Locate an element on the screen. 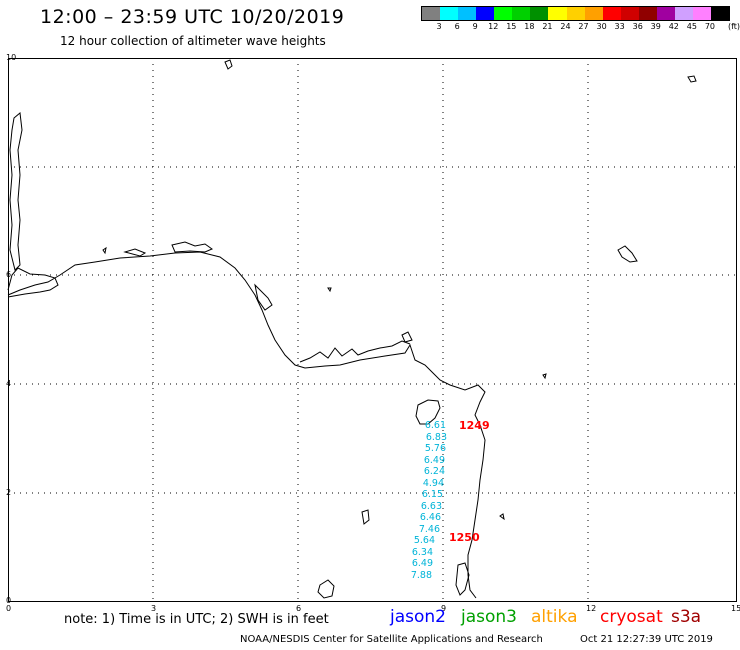 This screenshot has height=650, width=740. color-scale-label: 39 is located at coordinates (655, 26).